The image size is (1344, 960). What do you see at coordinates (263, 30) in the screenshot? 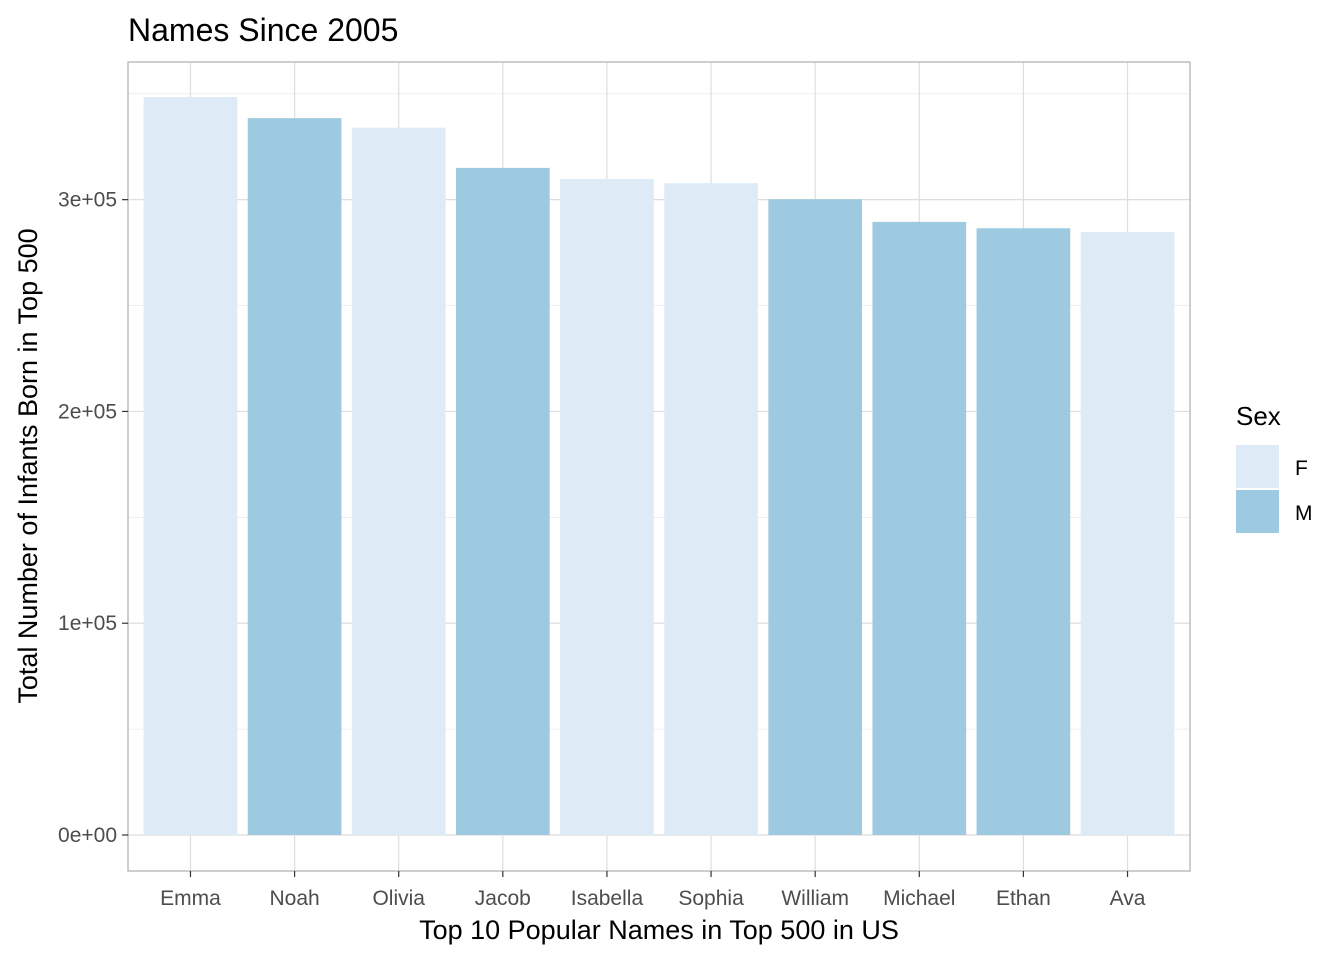
I see `chart-title: Names Since 2005` at bounding box center [263, 30].